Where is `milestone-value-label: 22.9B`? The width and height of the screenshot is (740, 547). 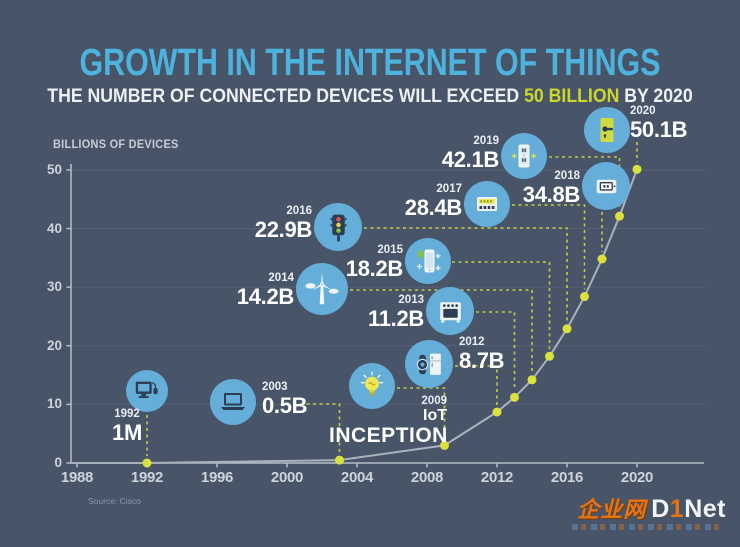 milestone-value-label: 22.9B is located at coordinates (283, 229).